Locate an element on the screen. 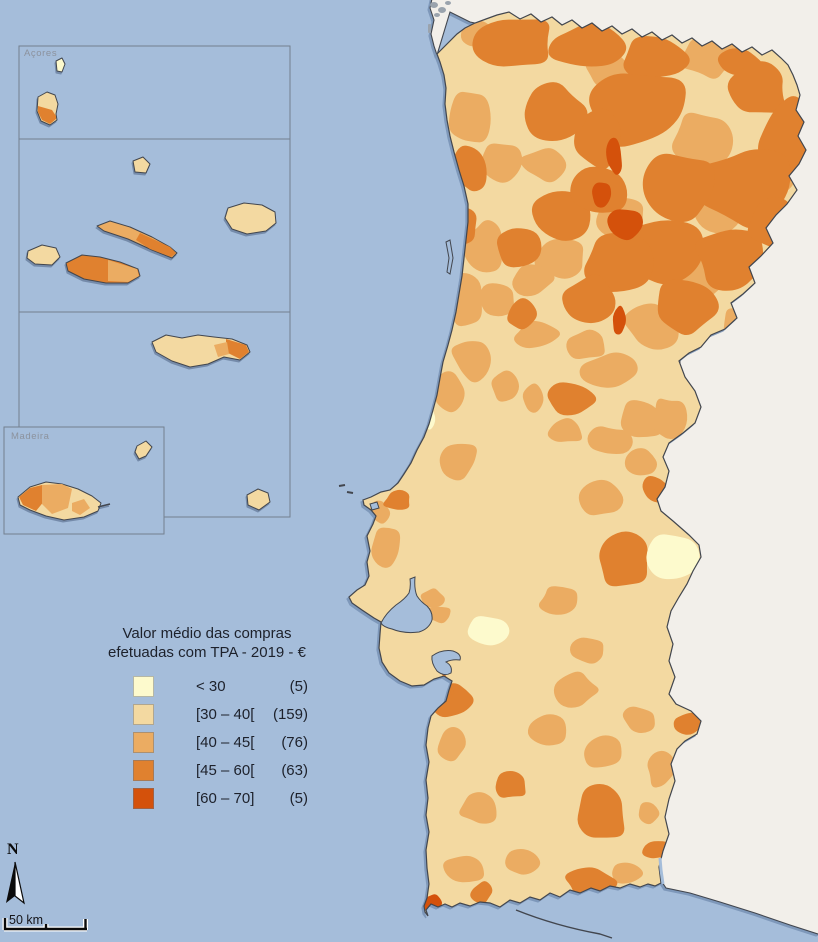 Image resolution: width=818 pixels, height=942 pixels. legend-class-count: (76) is located at coordinates (294, 742).